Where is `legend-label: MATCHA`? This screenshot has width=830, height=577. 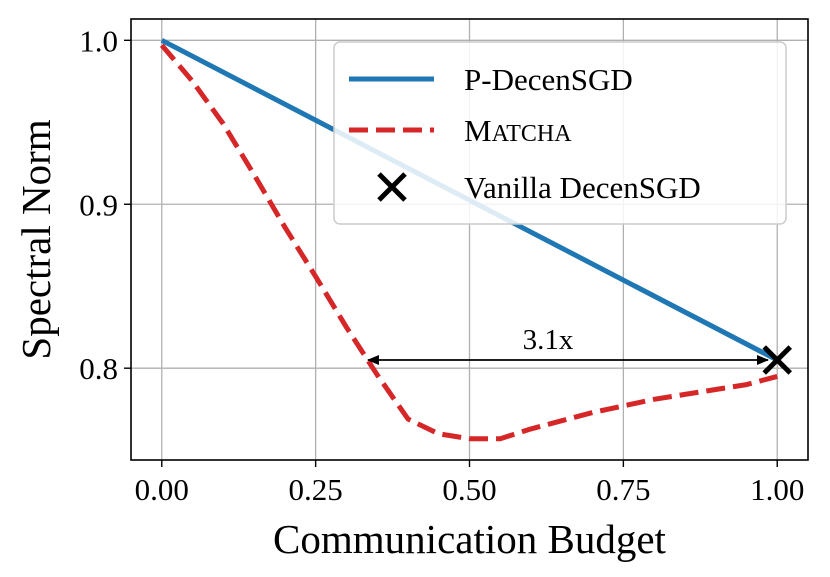 legend-label: MATCHA is located at coordinates (518, 130).